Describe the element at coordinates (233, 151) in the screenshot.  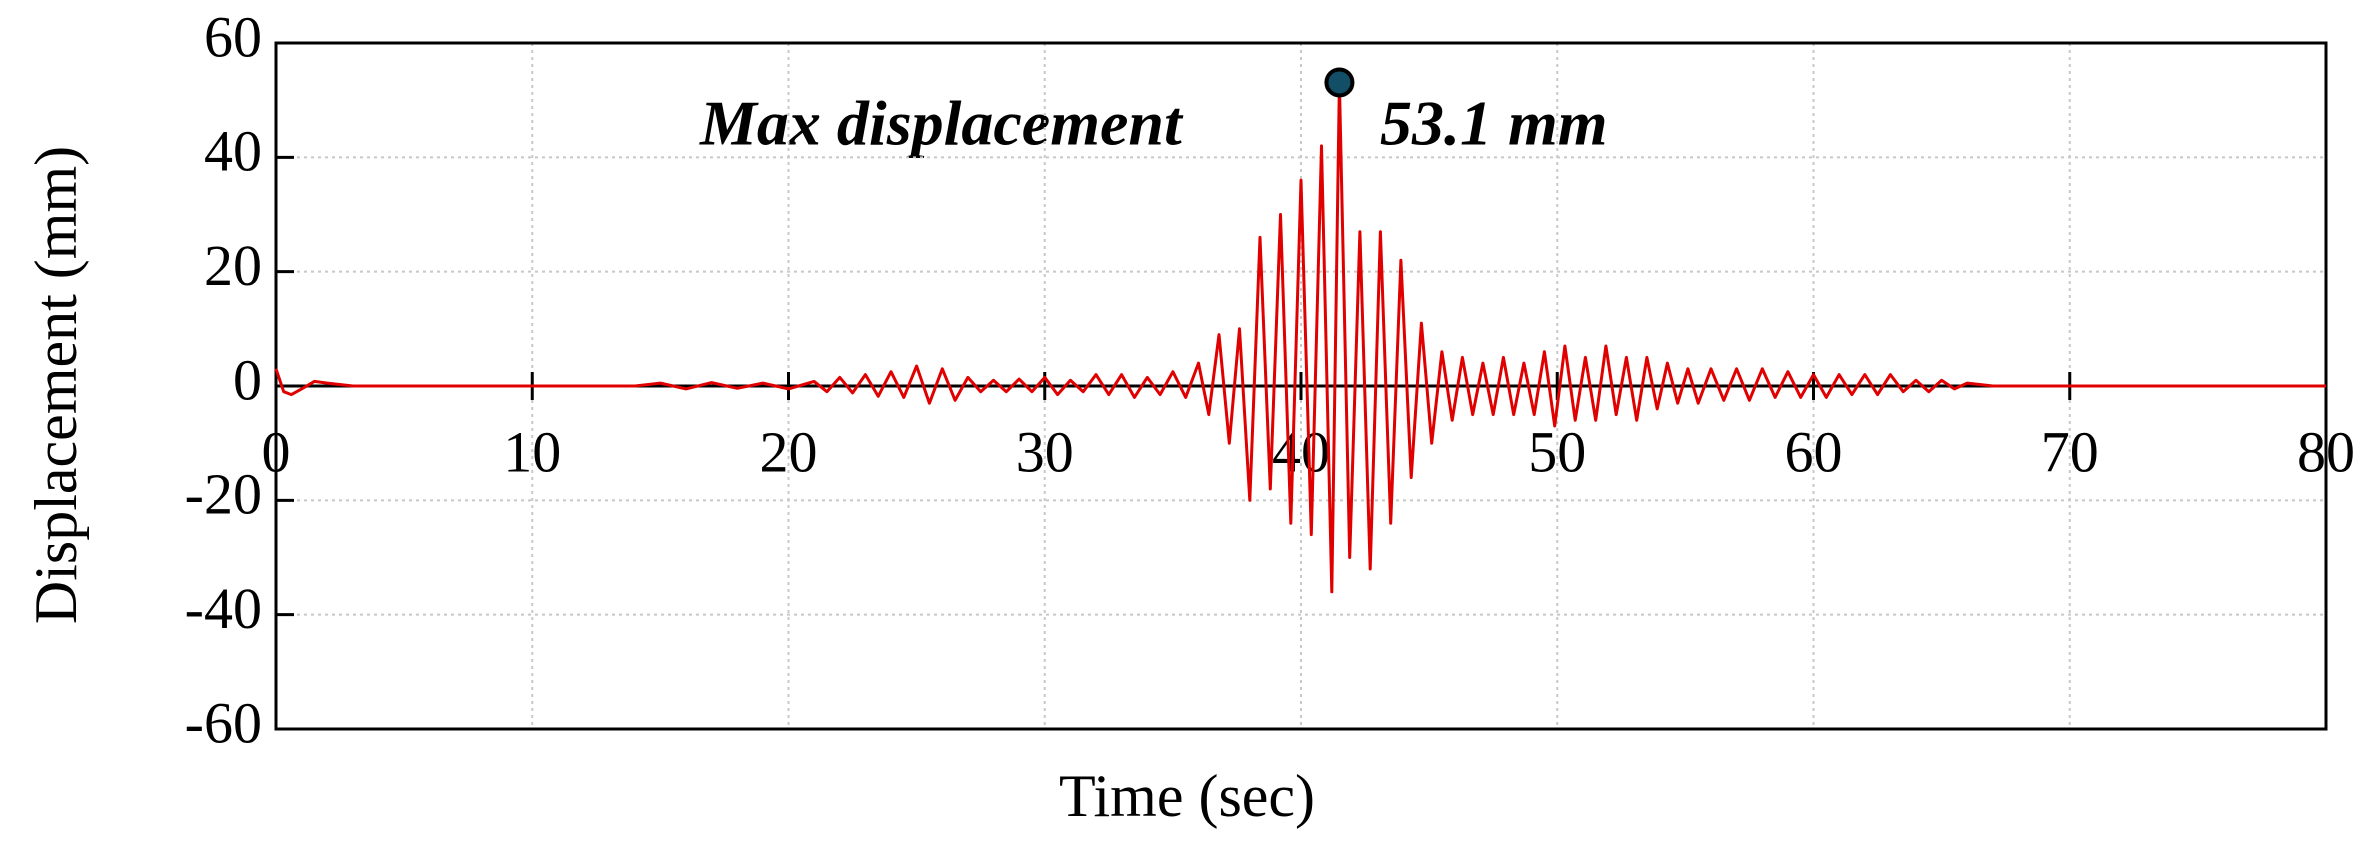
I see `y-tick-label: 40` at that location.